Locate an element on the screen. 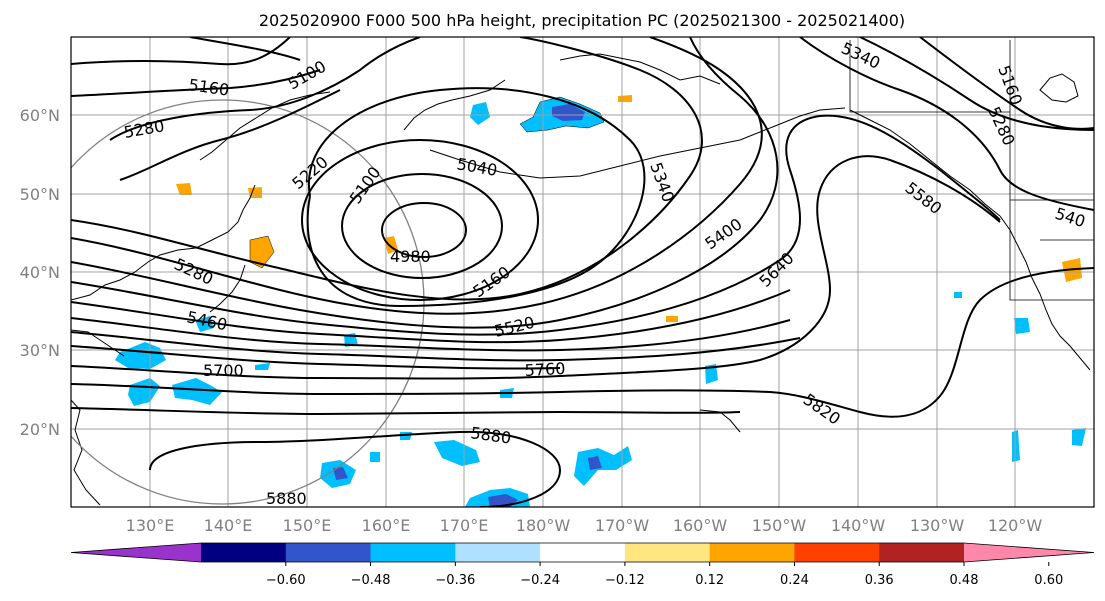  colorbar-extend-max is located at coordinates (1029, 552).